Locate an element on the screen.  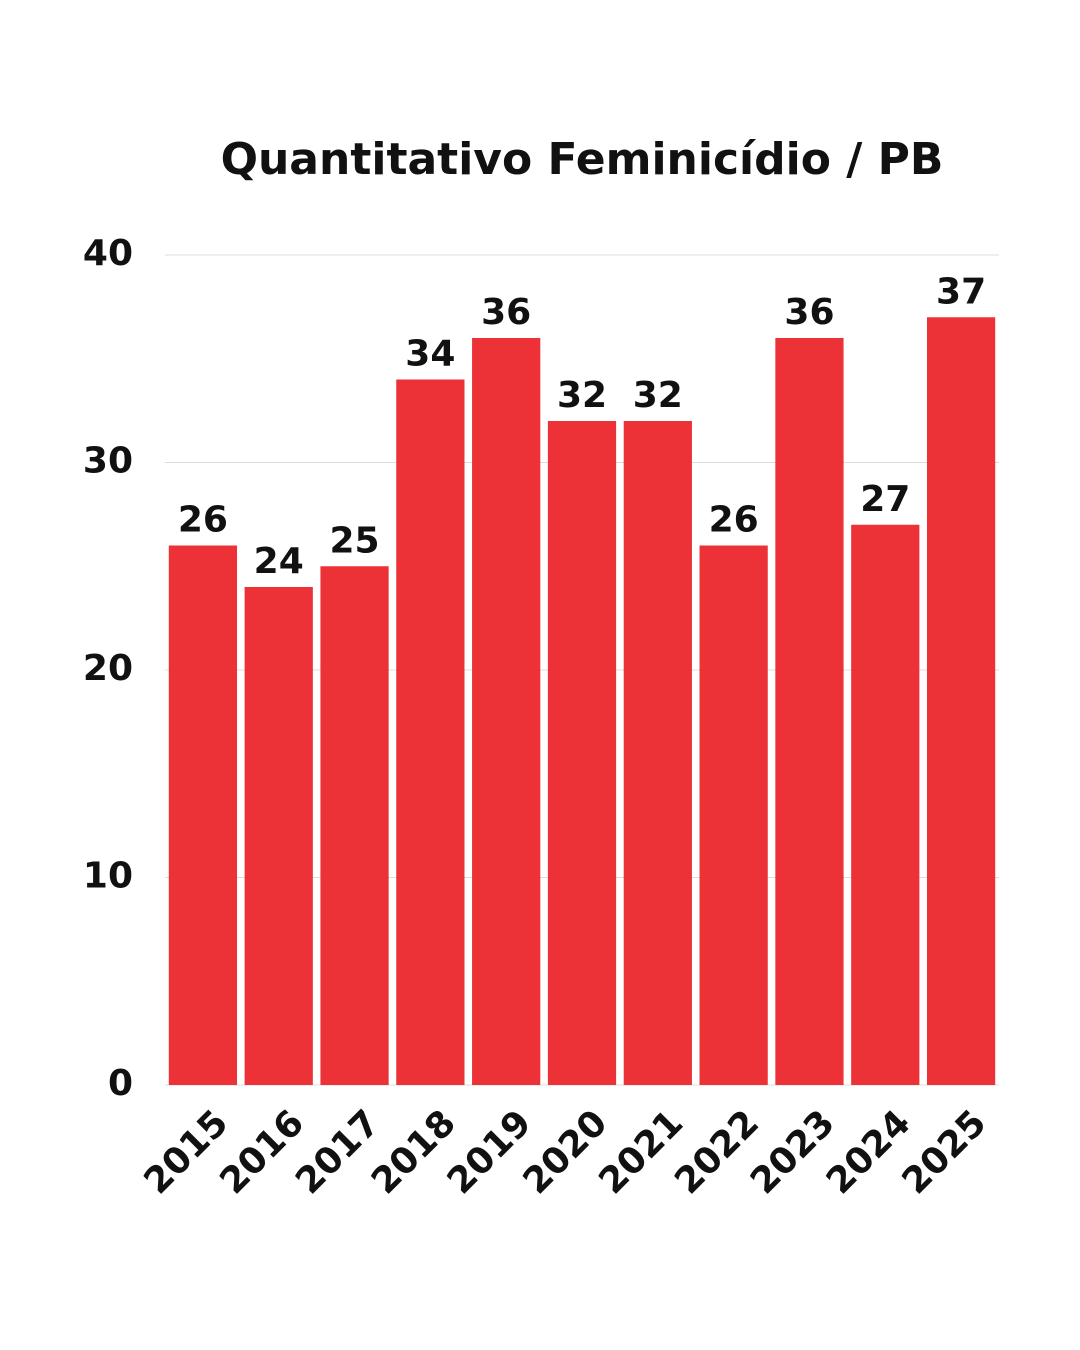
x-tick-label: 2025 is located at coordinates (945, 1152).